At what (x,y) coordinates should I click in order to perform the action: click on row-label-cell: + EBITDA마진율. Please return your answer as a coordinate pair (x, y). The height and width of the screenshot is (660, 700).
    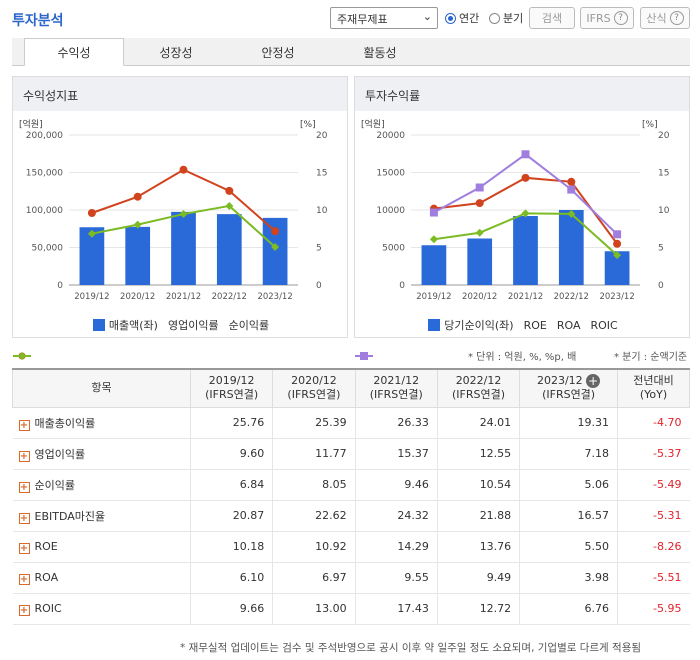
    Looking at the image, I should click on (101, 516).